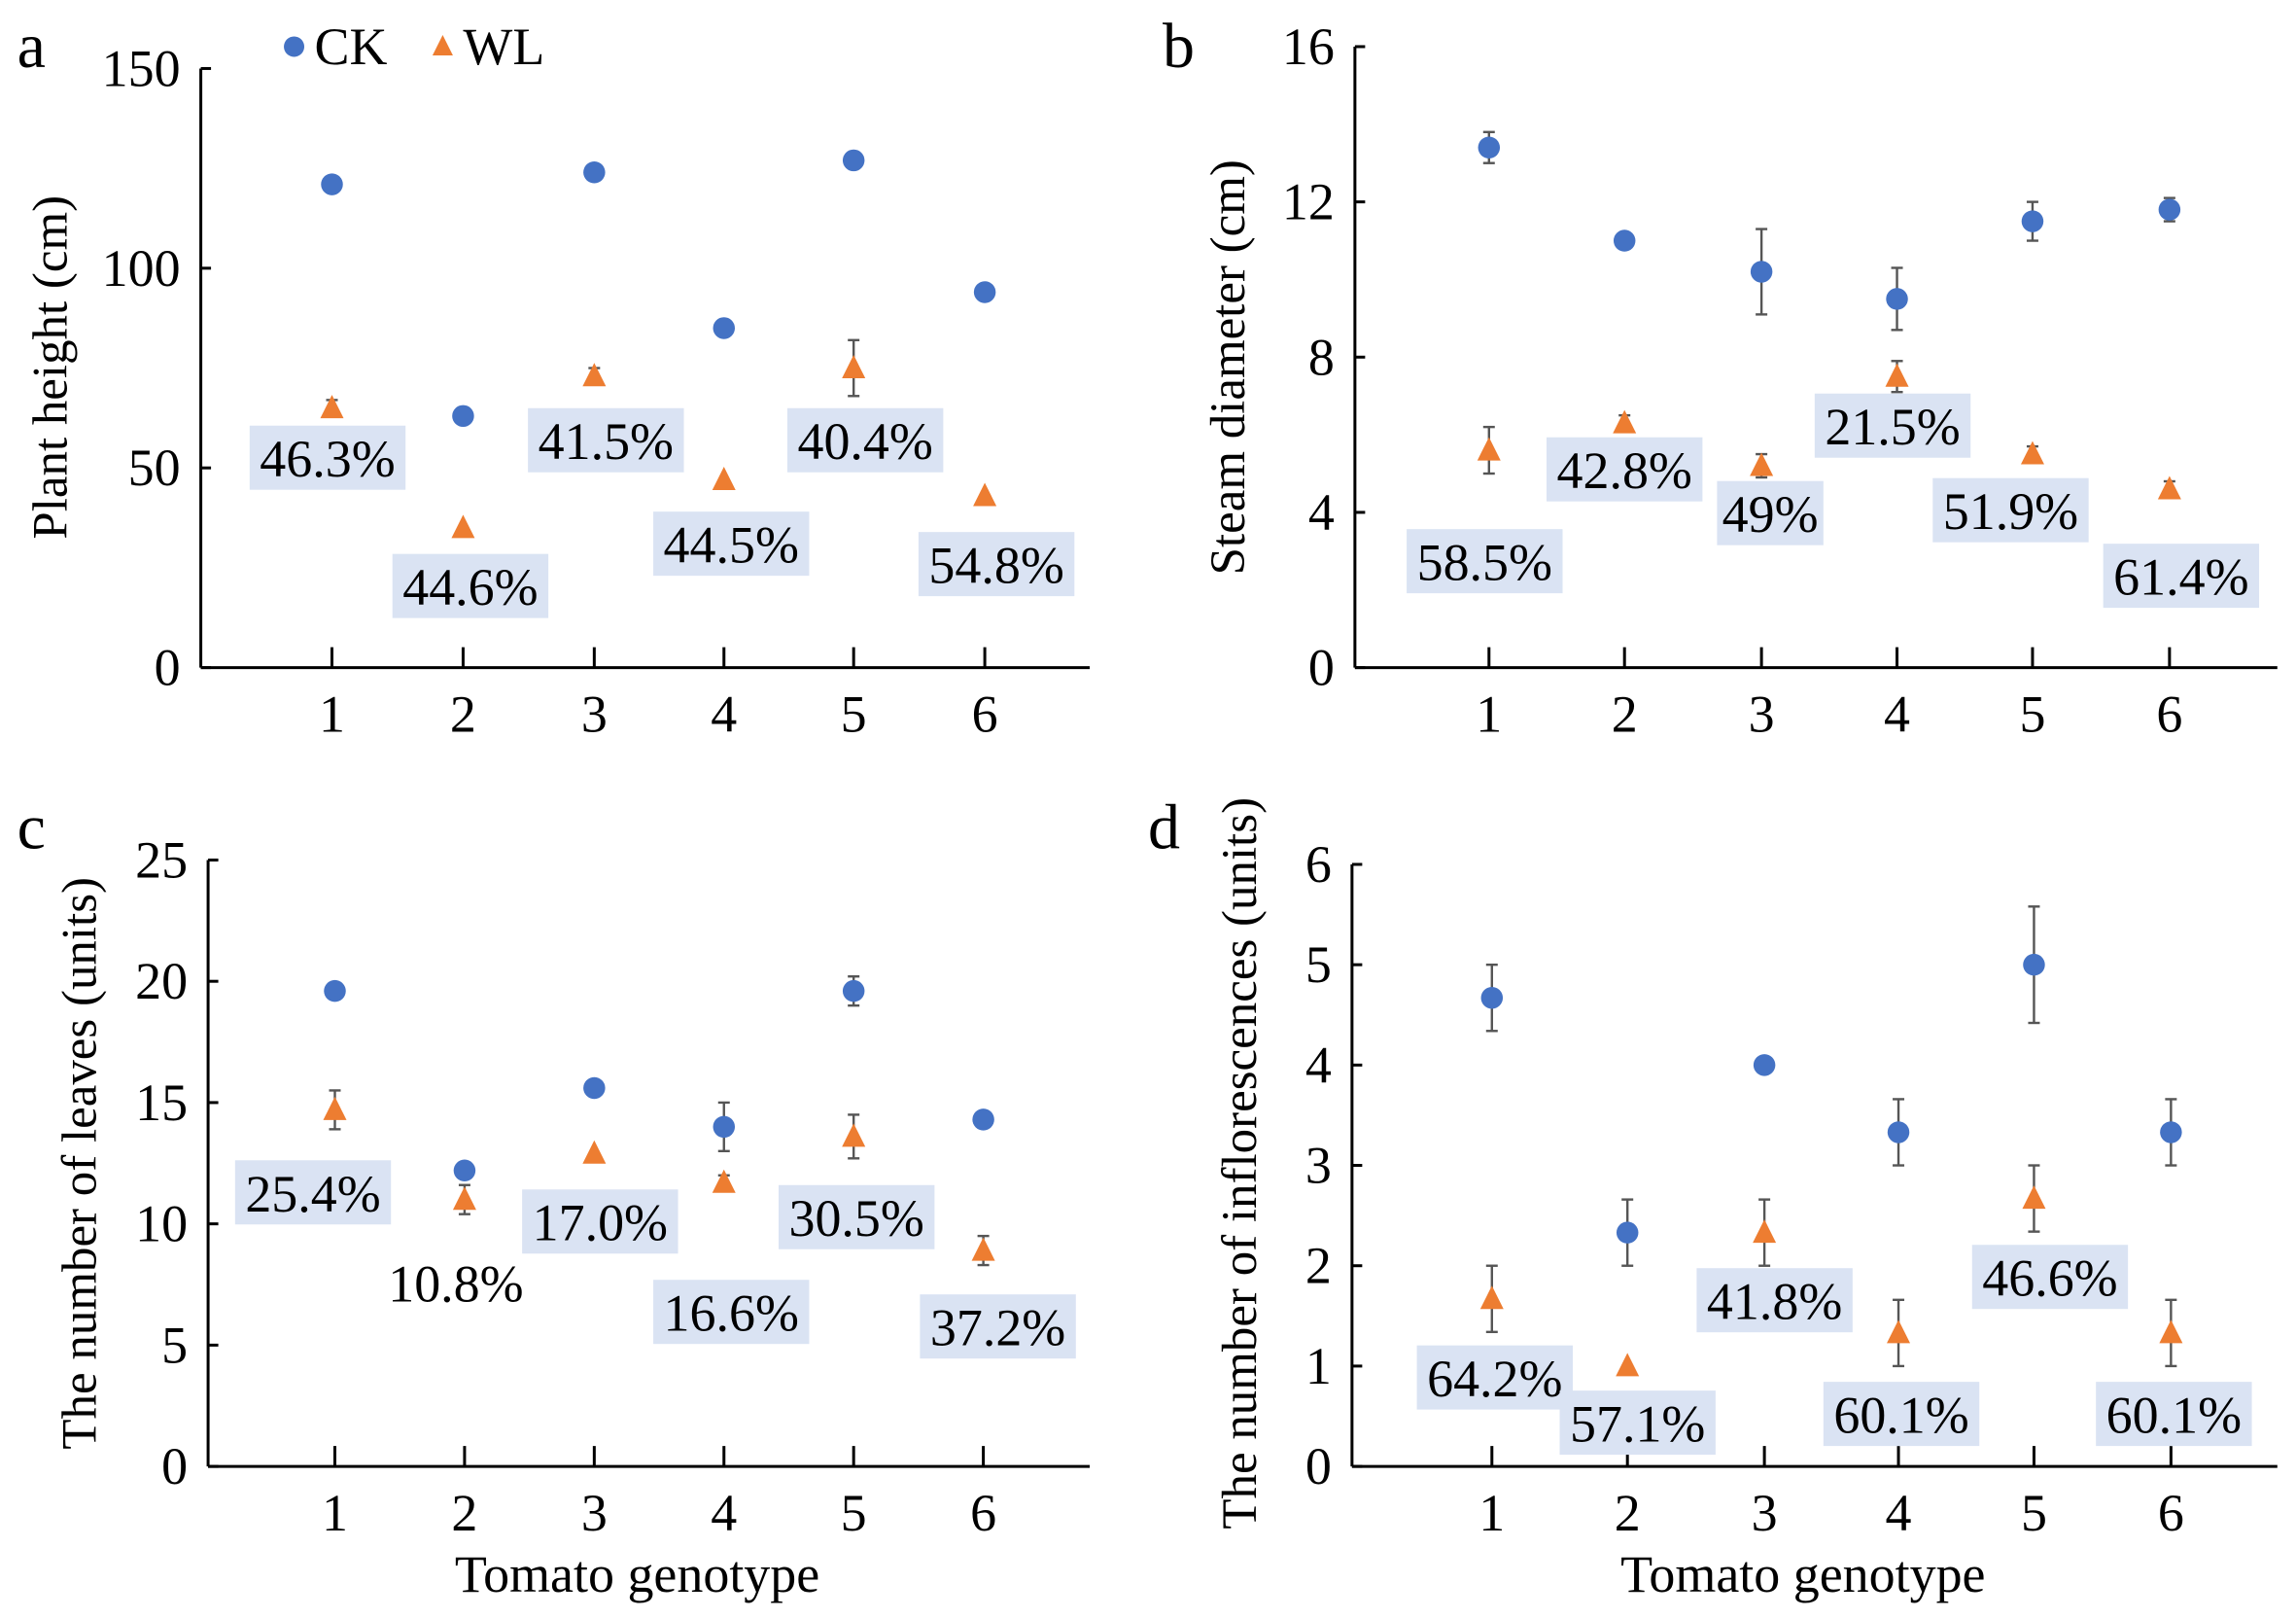  What do you see at coordinates (1308, 202) in the screenshot?
I see `y-tick-label: 12` at bounding box center [1308, 202].